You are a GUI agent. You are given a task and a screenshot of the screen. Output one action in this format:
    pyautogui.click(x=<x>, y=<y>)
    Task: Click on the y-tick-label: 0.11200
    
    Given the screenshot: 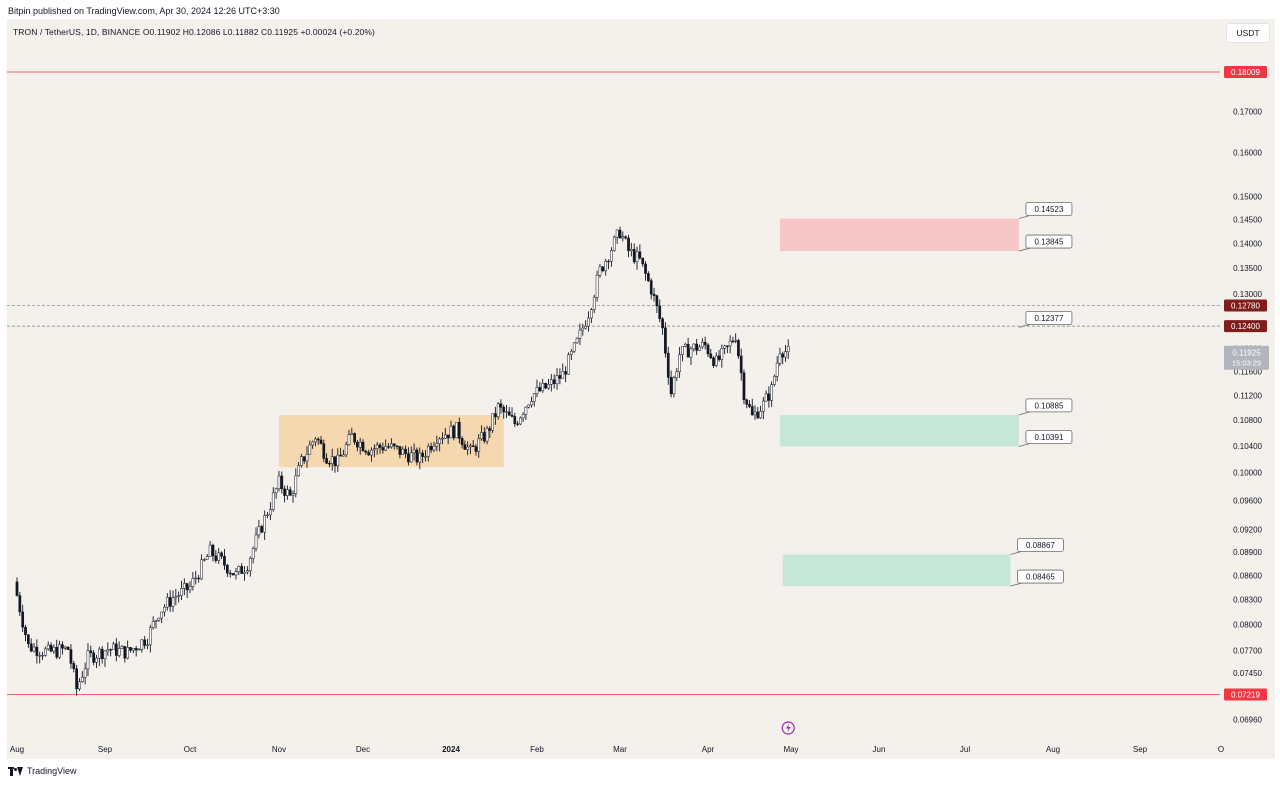 What is the action you would take?
    pyautogui.click(x=1248, y=395)
    